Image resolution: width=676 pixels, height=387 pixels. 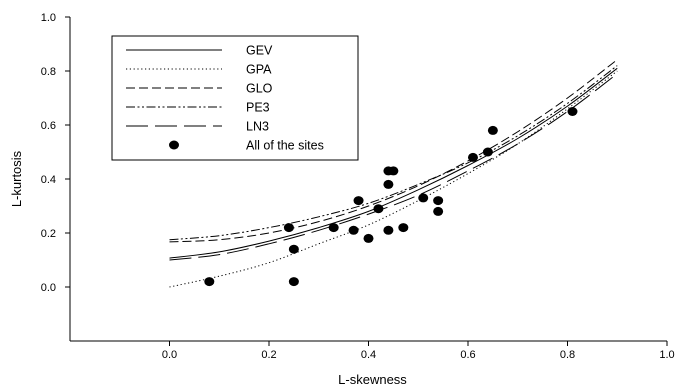 I want to click on x-axis-label: L-skewness, so click(x=372, y=379).